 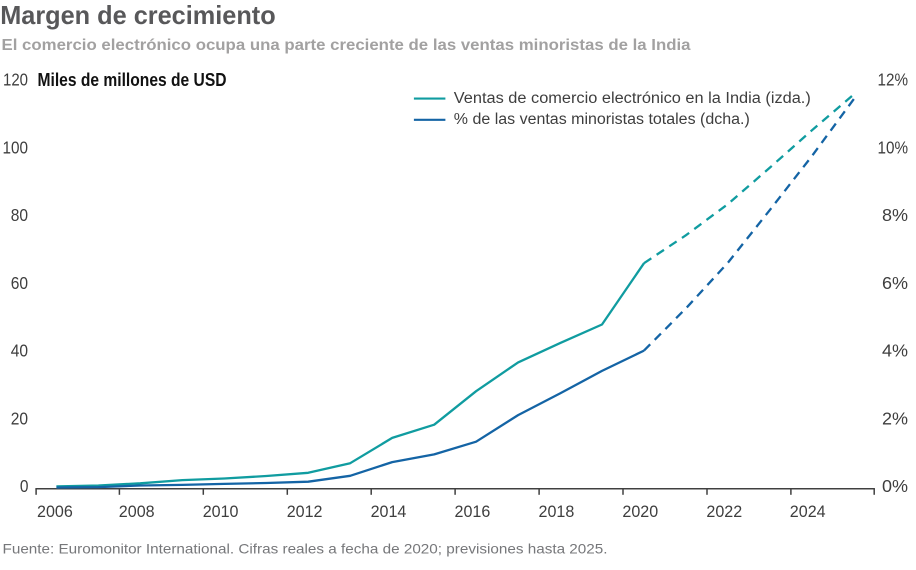 What do you see at coordinates (557, 512) in the screenshot?
I see `svg-text: 2018` at bounding box center [557, 512].